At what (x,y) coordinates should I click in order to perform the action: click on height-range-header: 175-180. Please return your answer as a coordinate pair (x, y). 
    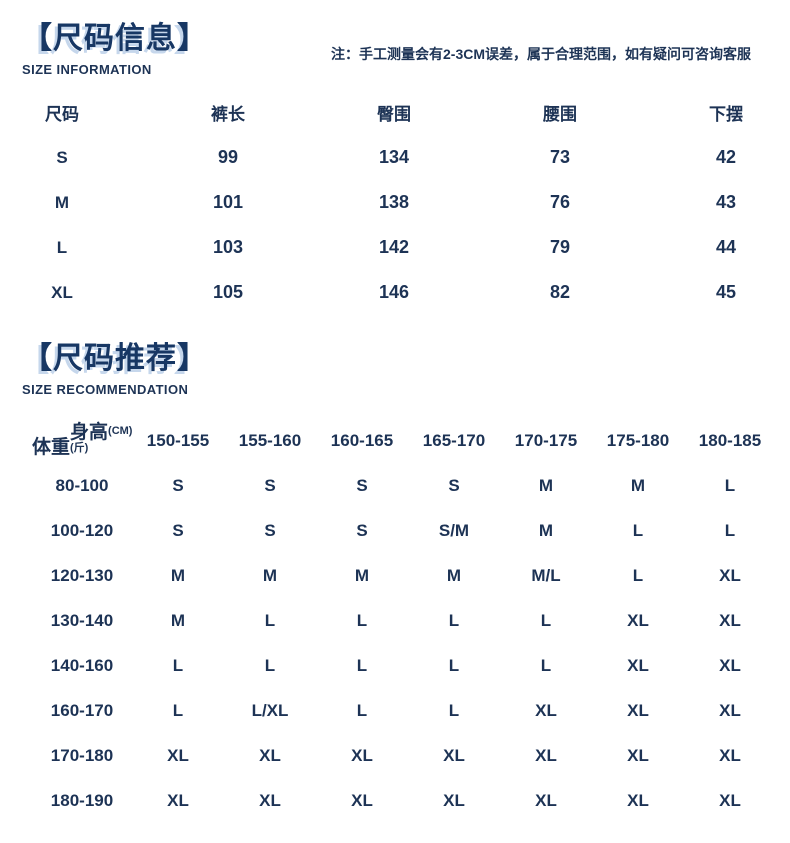
    Looking at the image, I should click on (638, 440).